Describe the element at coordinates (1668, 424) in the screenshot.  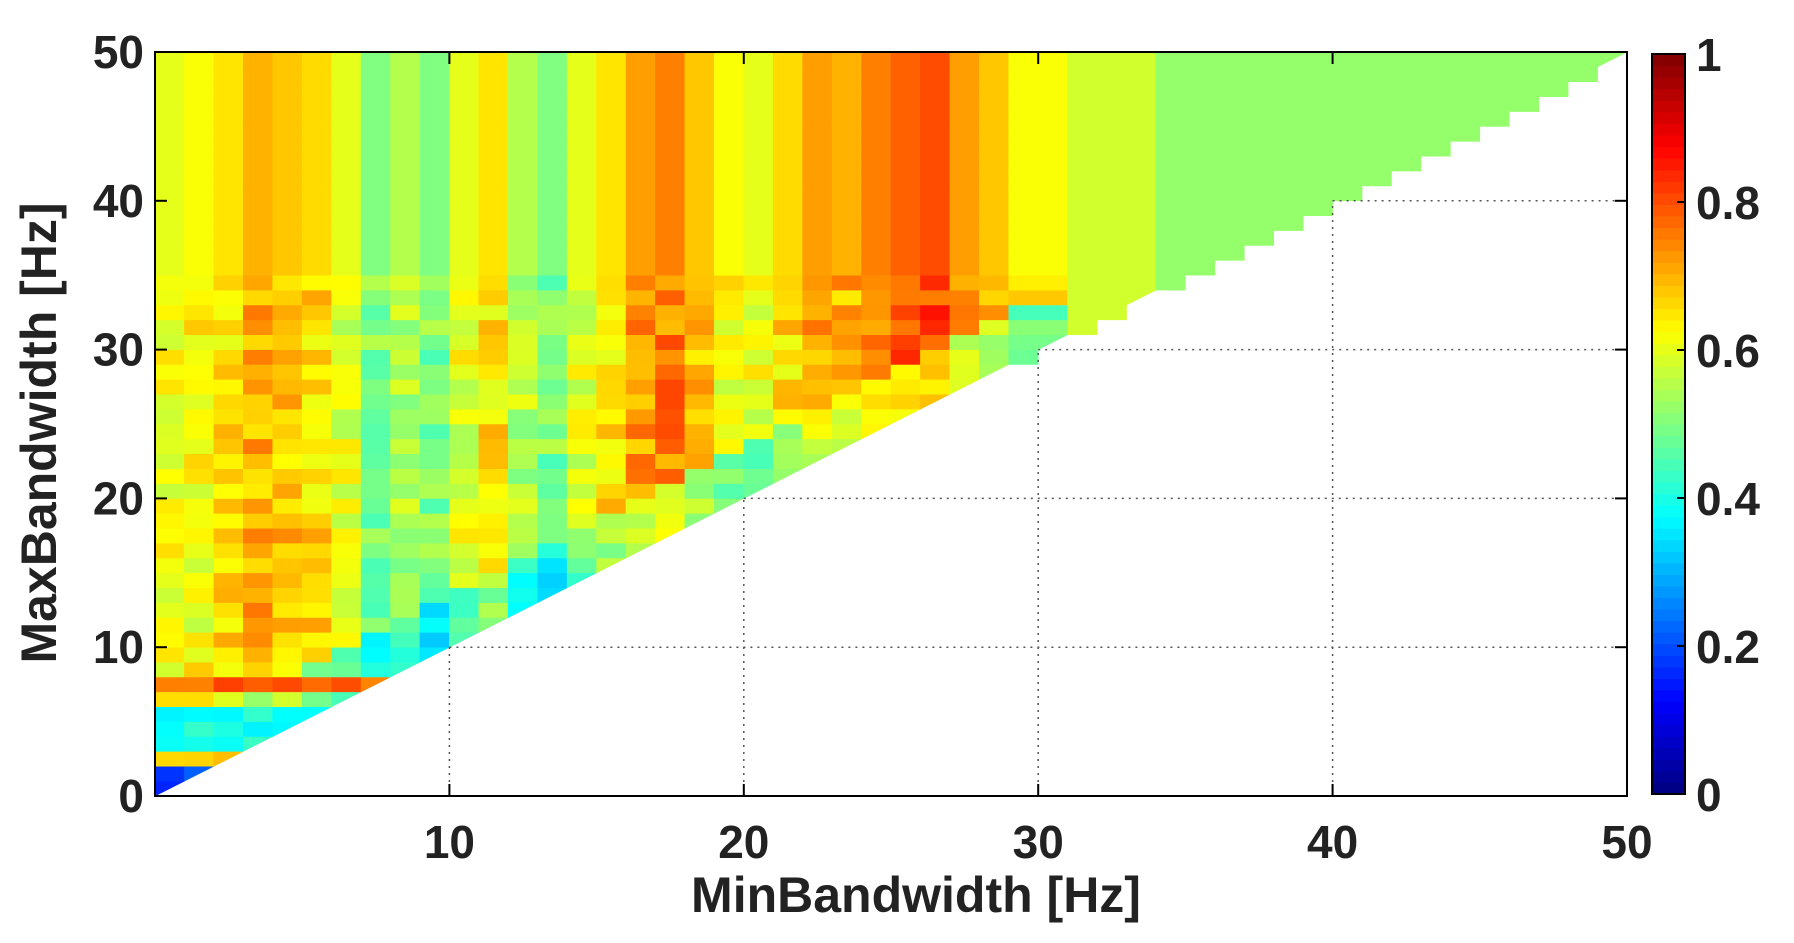
I see `colorbar-frame` at that location.